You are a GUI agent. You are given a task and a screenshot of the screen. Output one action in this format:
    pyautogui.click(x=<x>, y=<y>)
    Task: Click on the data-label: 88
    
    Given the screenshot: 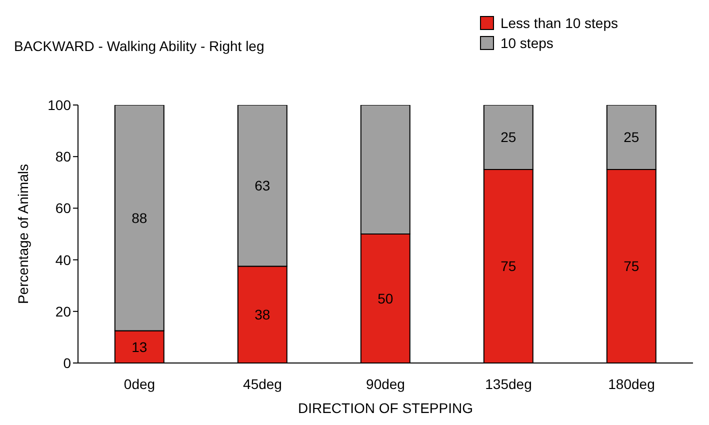 What is the action you would take?
    pyautogui.click(x=140, y=218)
    